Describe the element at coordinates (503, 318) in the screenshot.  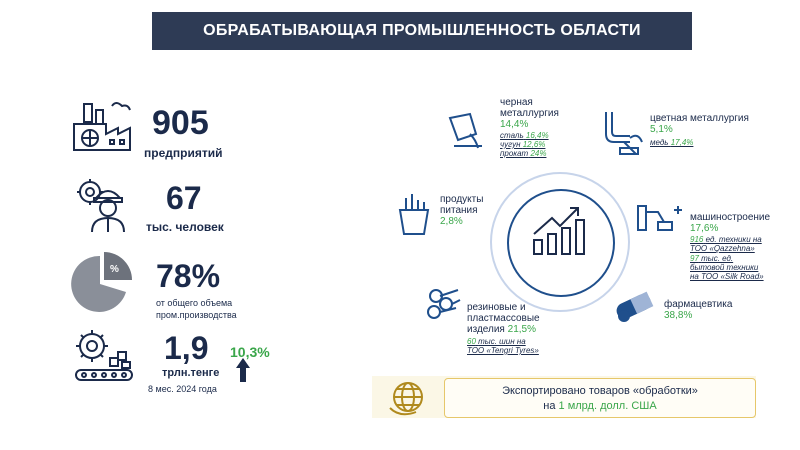
I see `rubber-name-2: пластмассовые` at that location.